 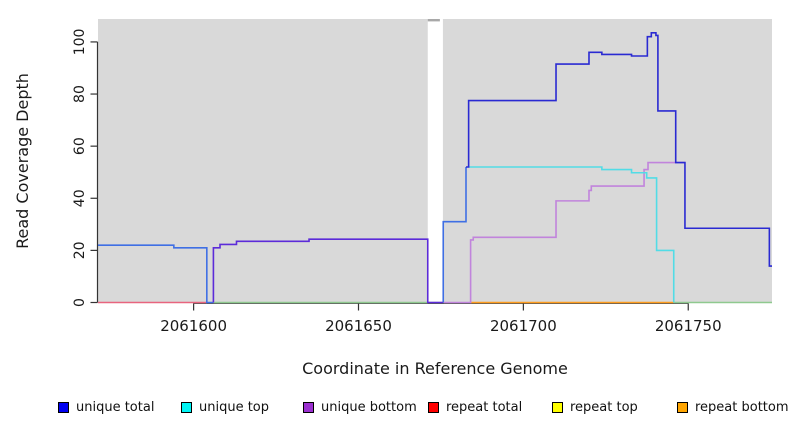 I want to click on coverage-gap-cap, so click(x=433, y=20).